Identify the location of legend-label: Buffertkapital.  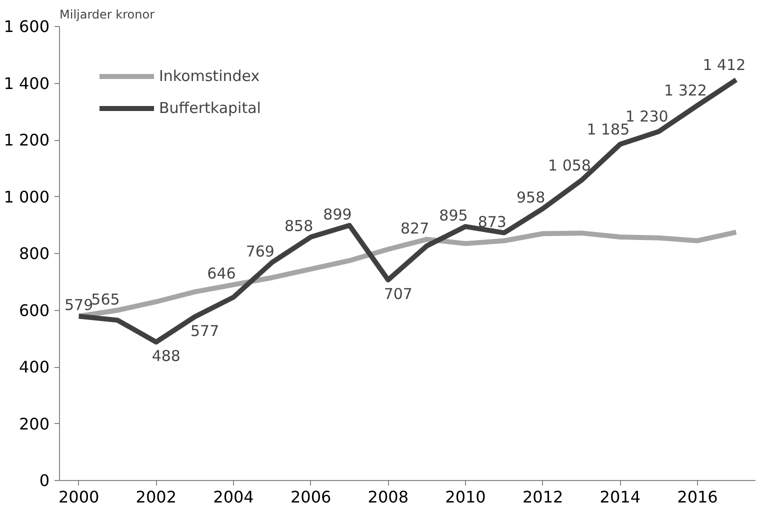
(210, 108).